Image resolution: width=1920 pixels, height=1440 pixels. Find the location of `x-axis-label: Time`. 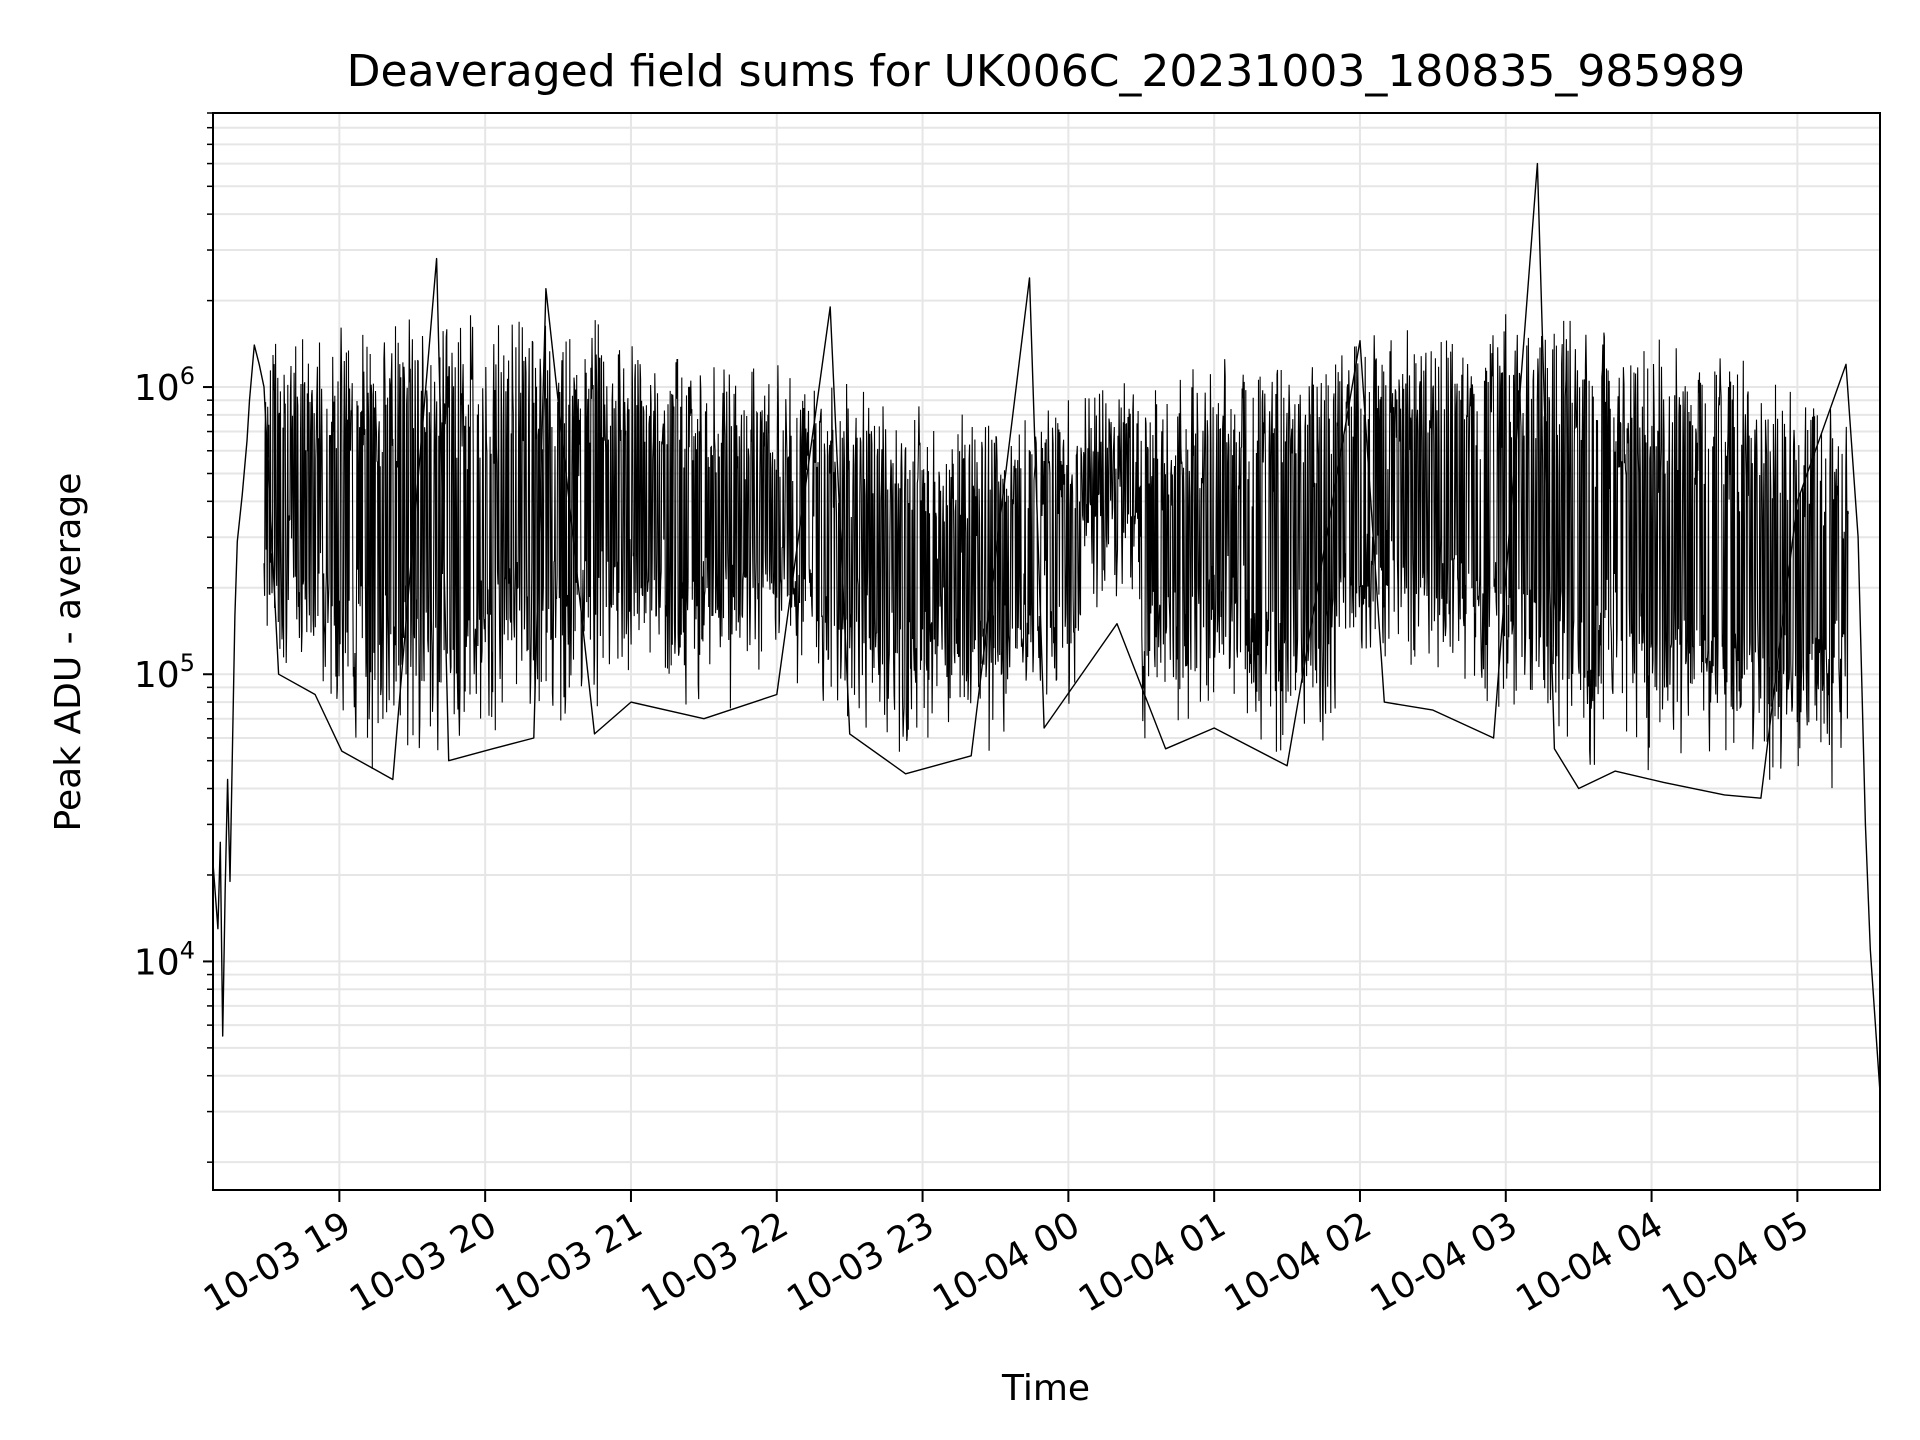

x-axis-label: Time is located at coordinates (1045, 1388).